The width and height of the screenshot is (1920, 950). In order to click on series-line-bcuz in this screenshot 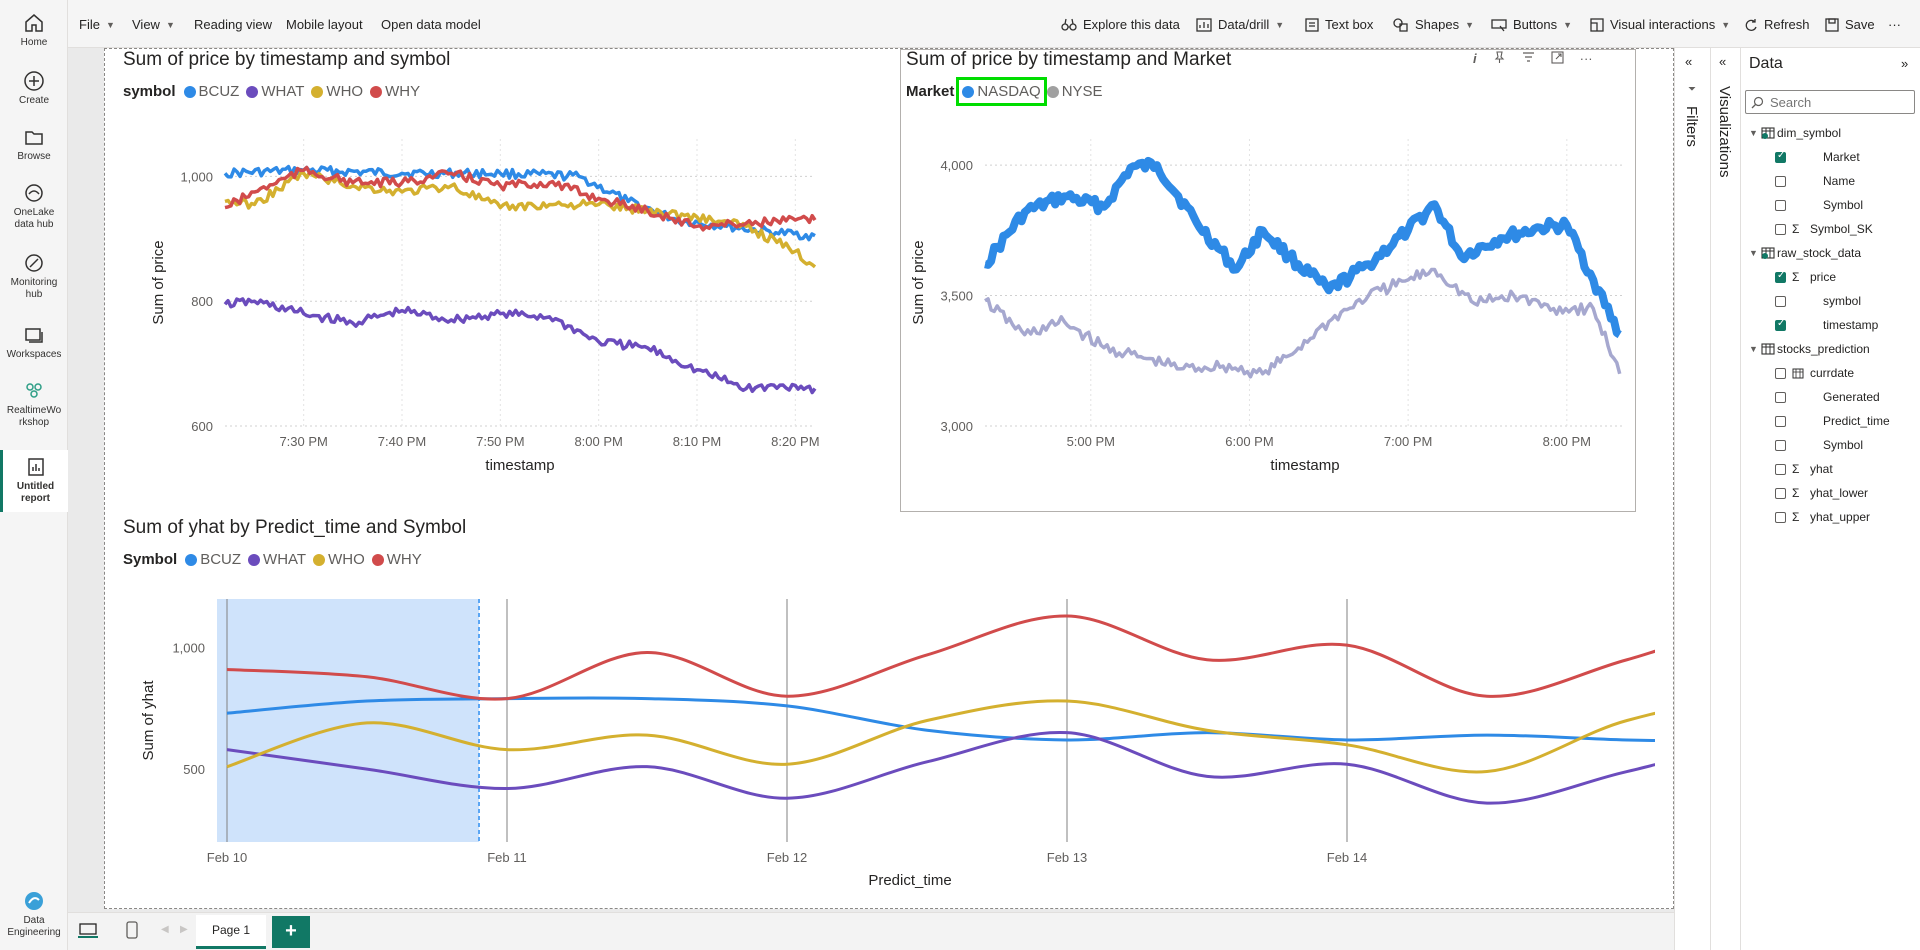, I will do `click(519, 203)`.